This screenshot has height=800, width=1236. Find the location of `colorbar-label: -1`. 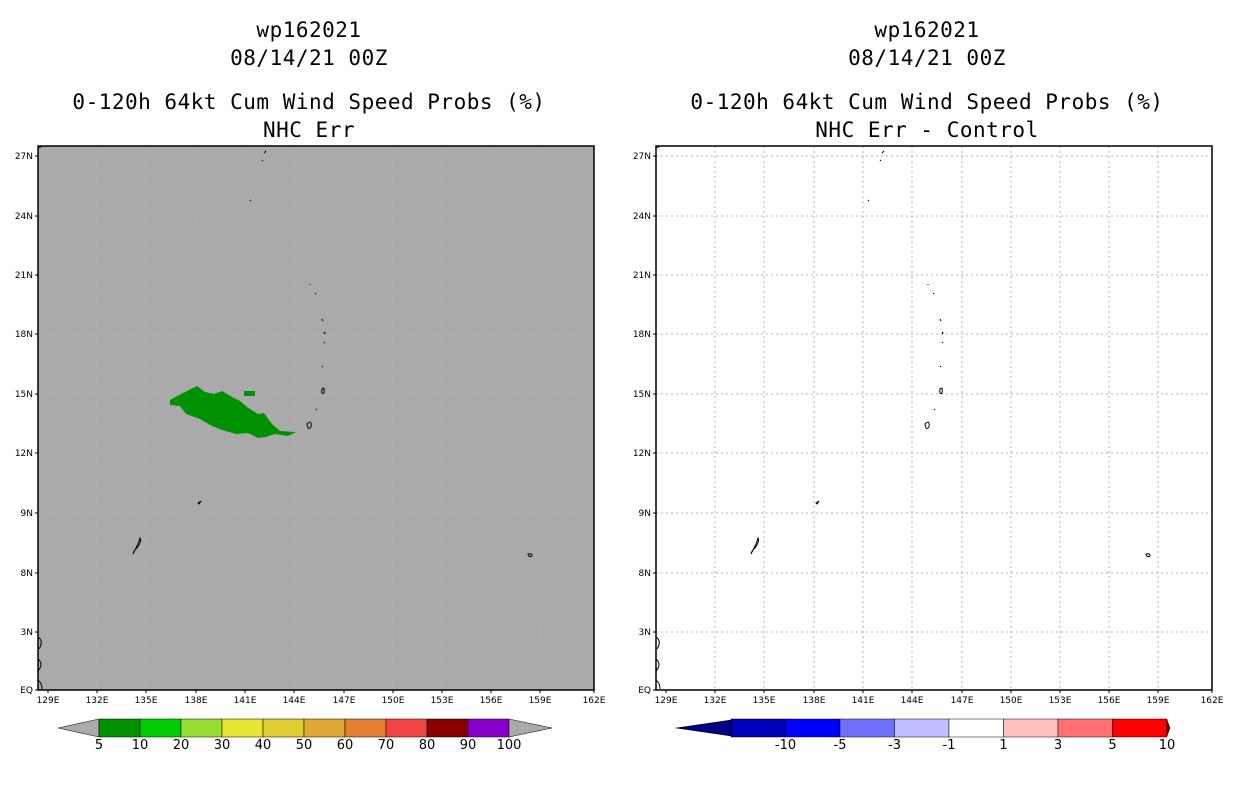

colorbar-label: -1 is located at coordinates (949, 745).